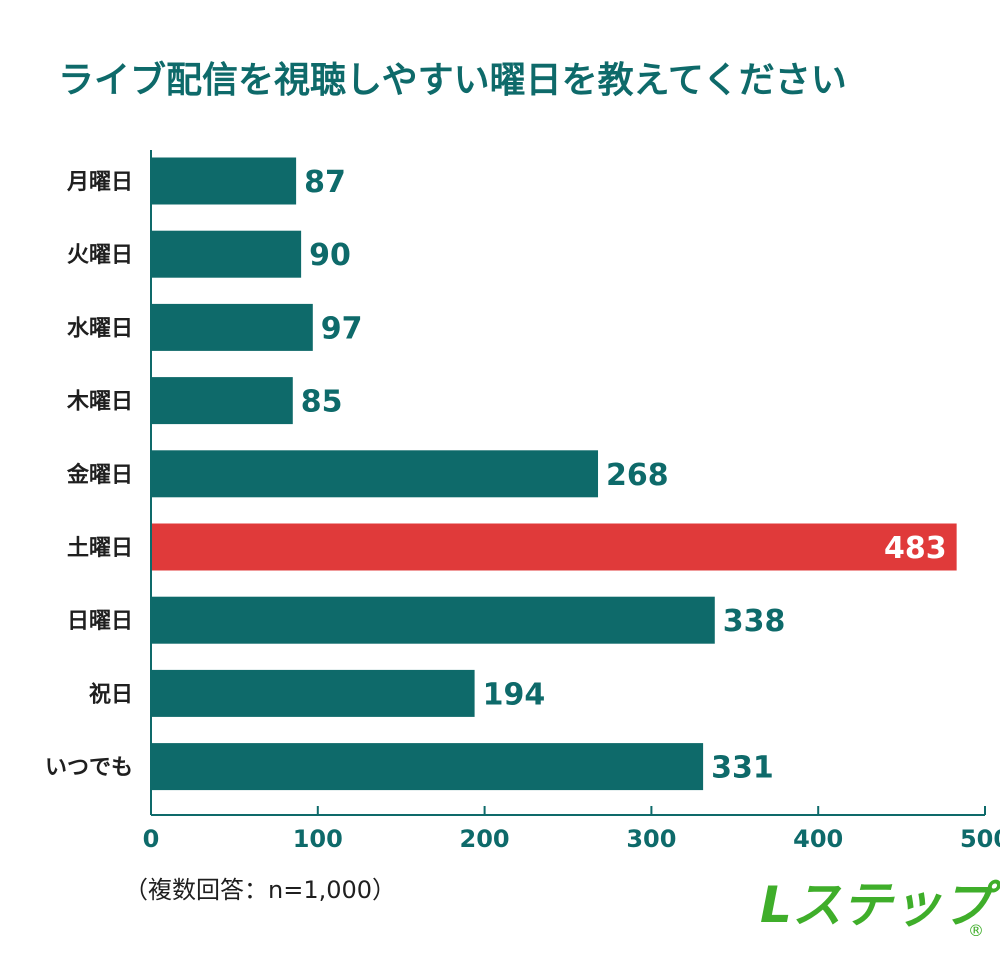 The width and height of the screenshot is (1000, 974). Describe the element at coordinates (99, 182) in the screenshot. I see `category-label-1: 月曜日` at that location.